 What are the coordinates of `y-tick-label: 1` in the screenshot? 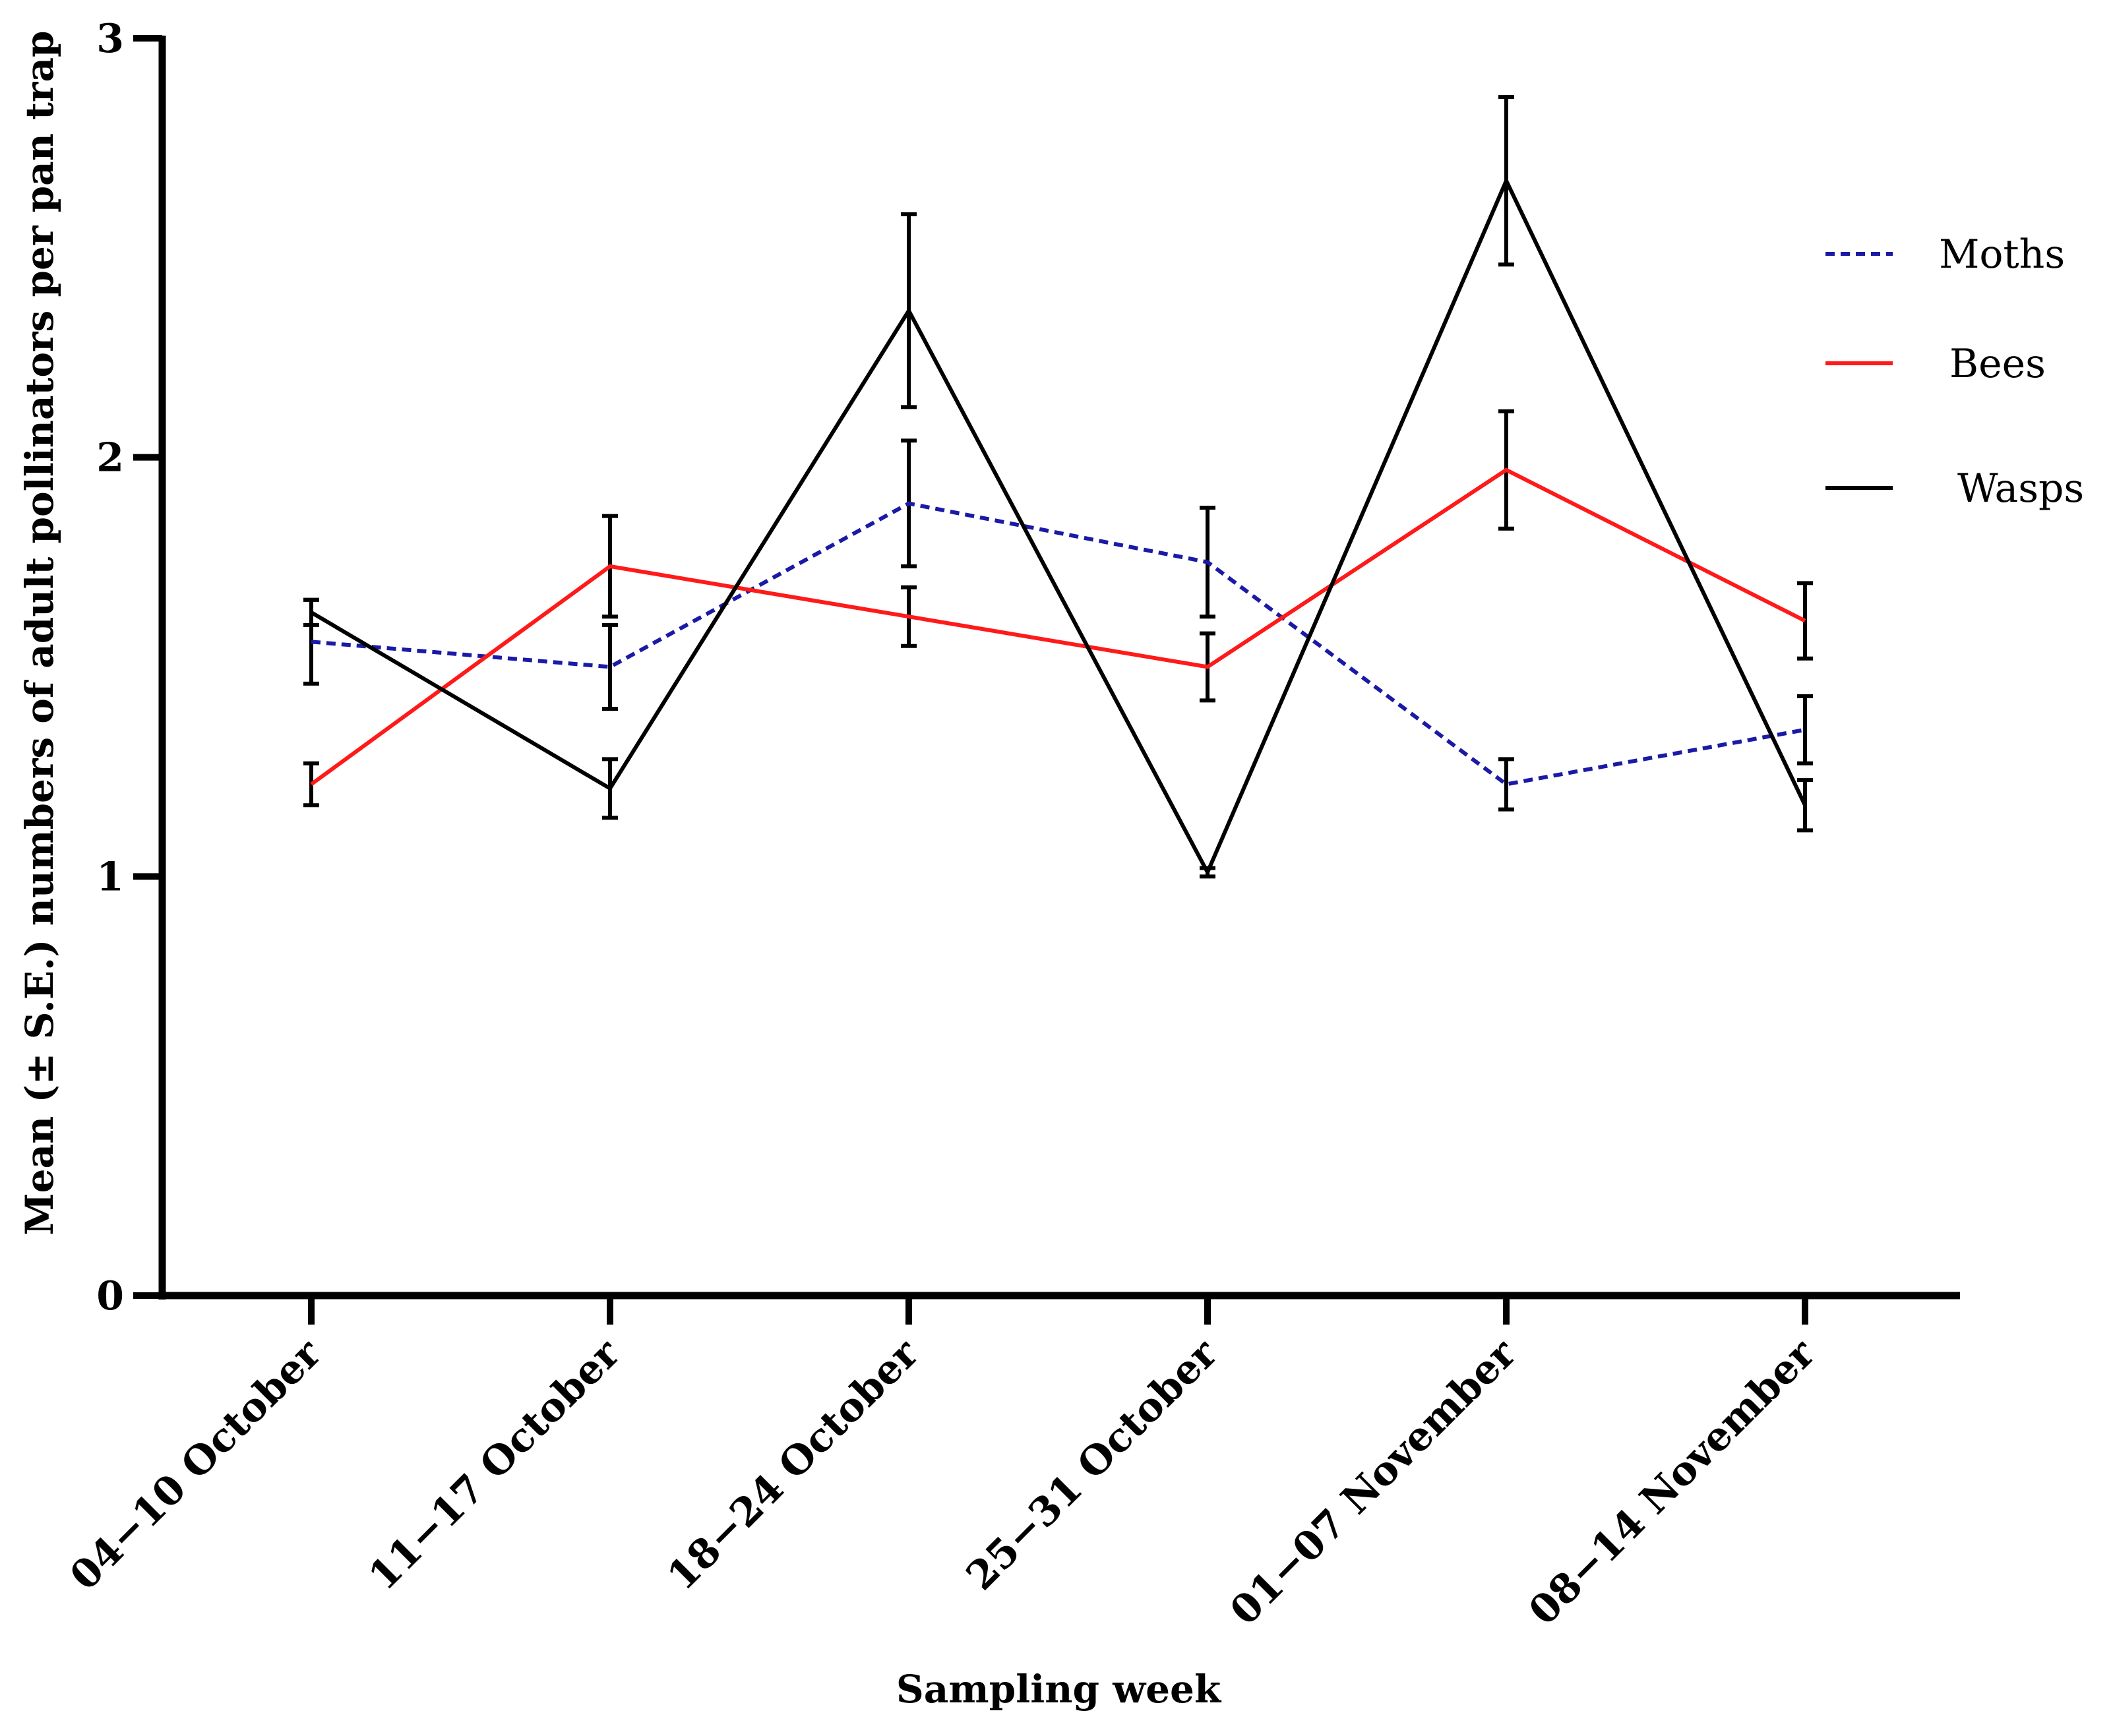 It's located at (110, 877).